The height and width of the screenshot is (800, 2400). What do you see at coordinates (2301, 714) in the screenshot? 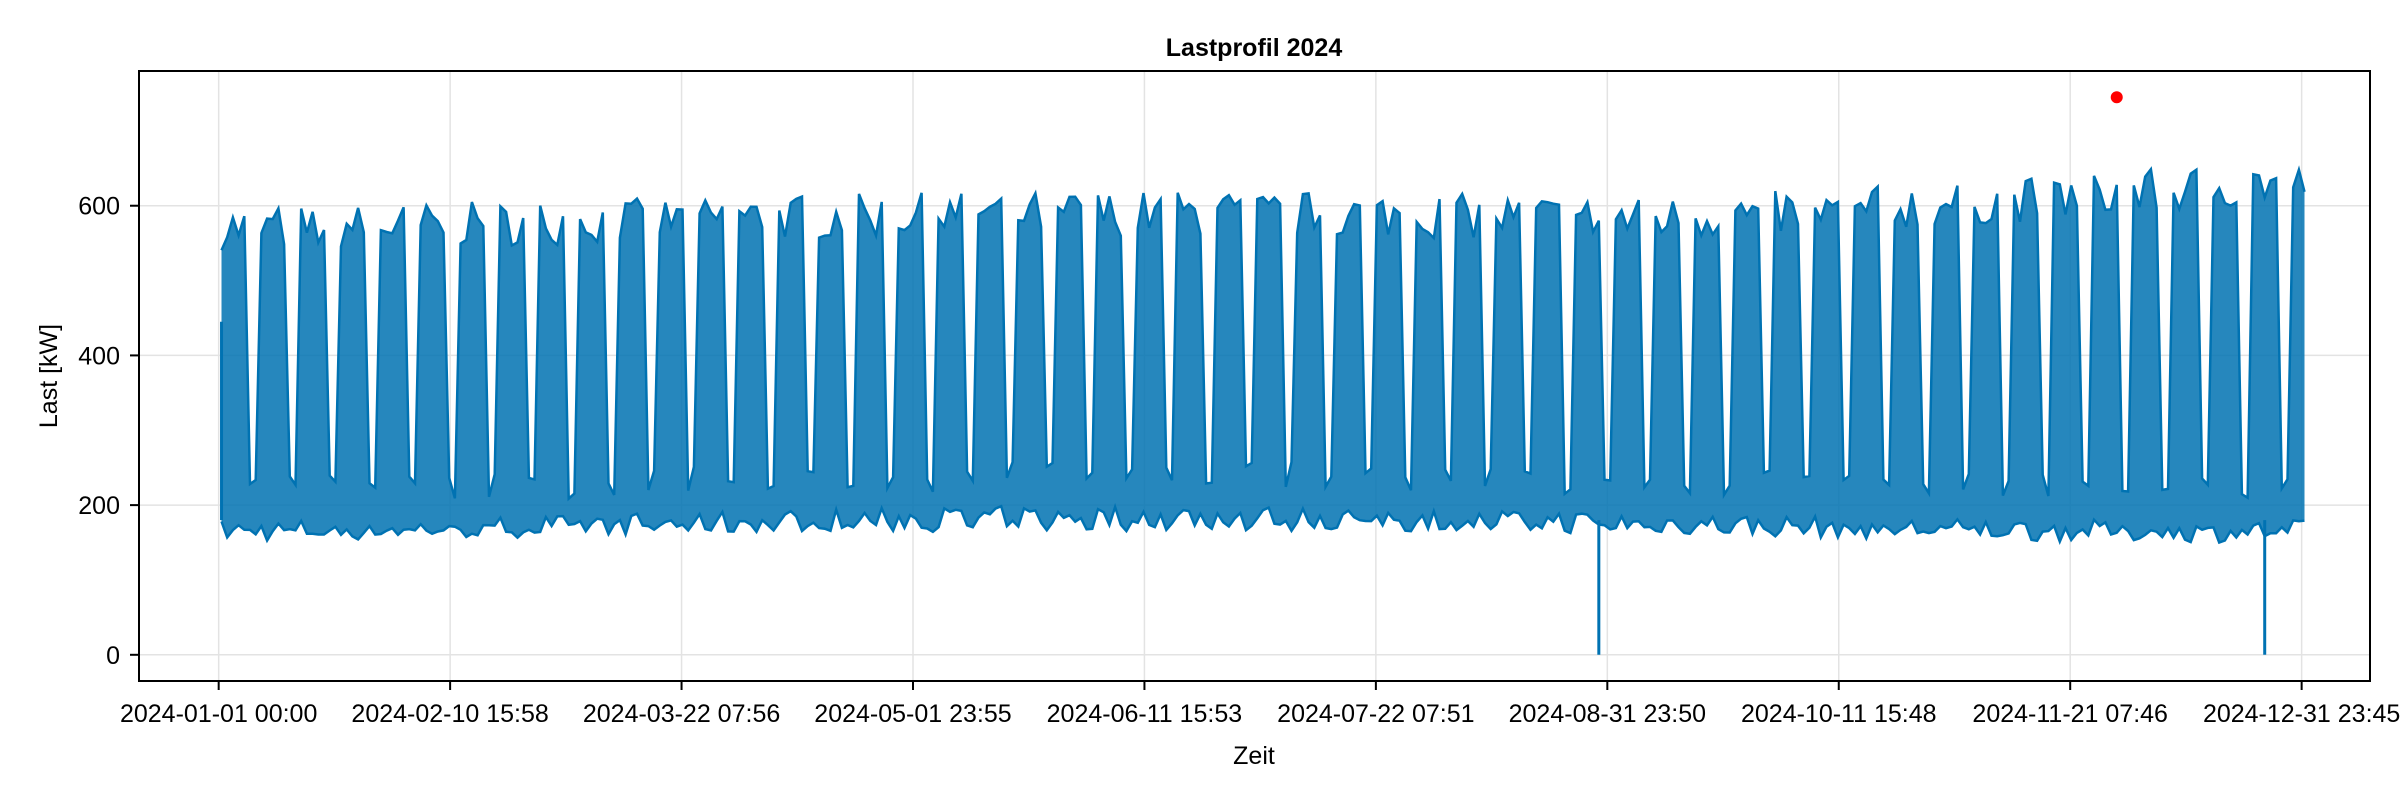
I see `x-tick-label: 2024-12-31 23:45` at bounding box center [2301, 714].